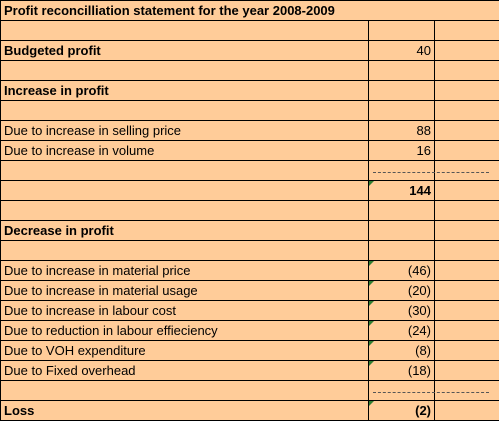 The width and height of the screenshot is (499, 421). I want to click on decrease-item-text: (24), so click(419, 330).